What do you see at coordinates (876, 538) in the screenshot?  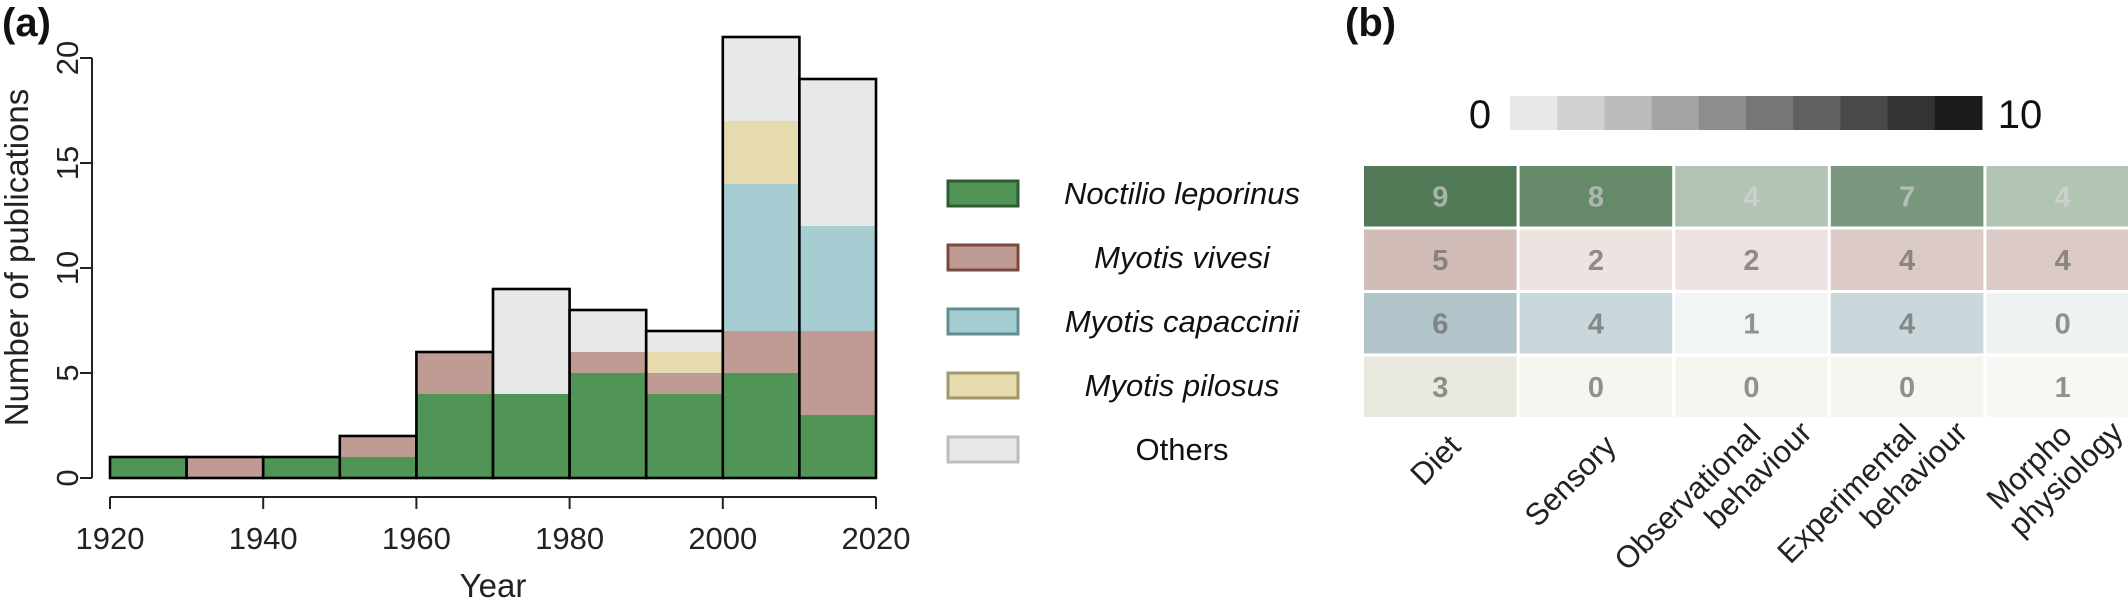 I see `x-tick-label: 2020` at bounding box center [876, 538].